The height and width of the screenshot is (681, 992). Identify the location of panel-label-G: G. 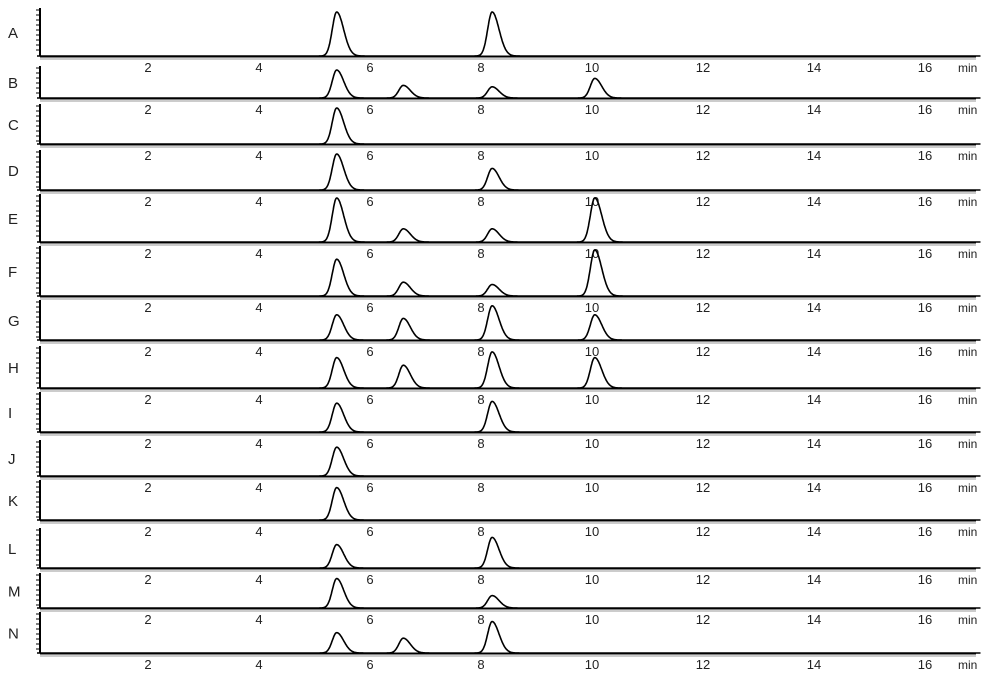
(14, 321).